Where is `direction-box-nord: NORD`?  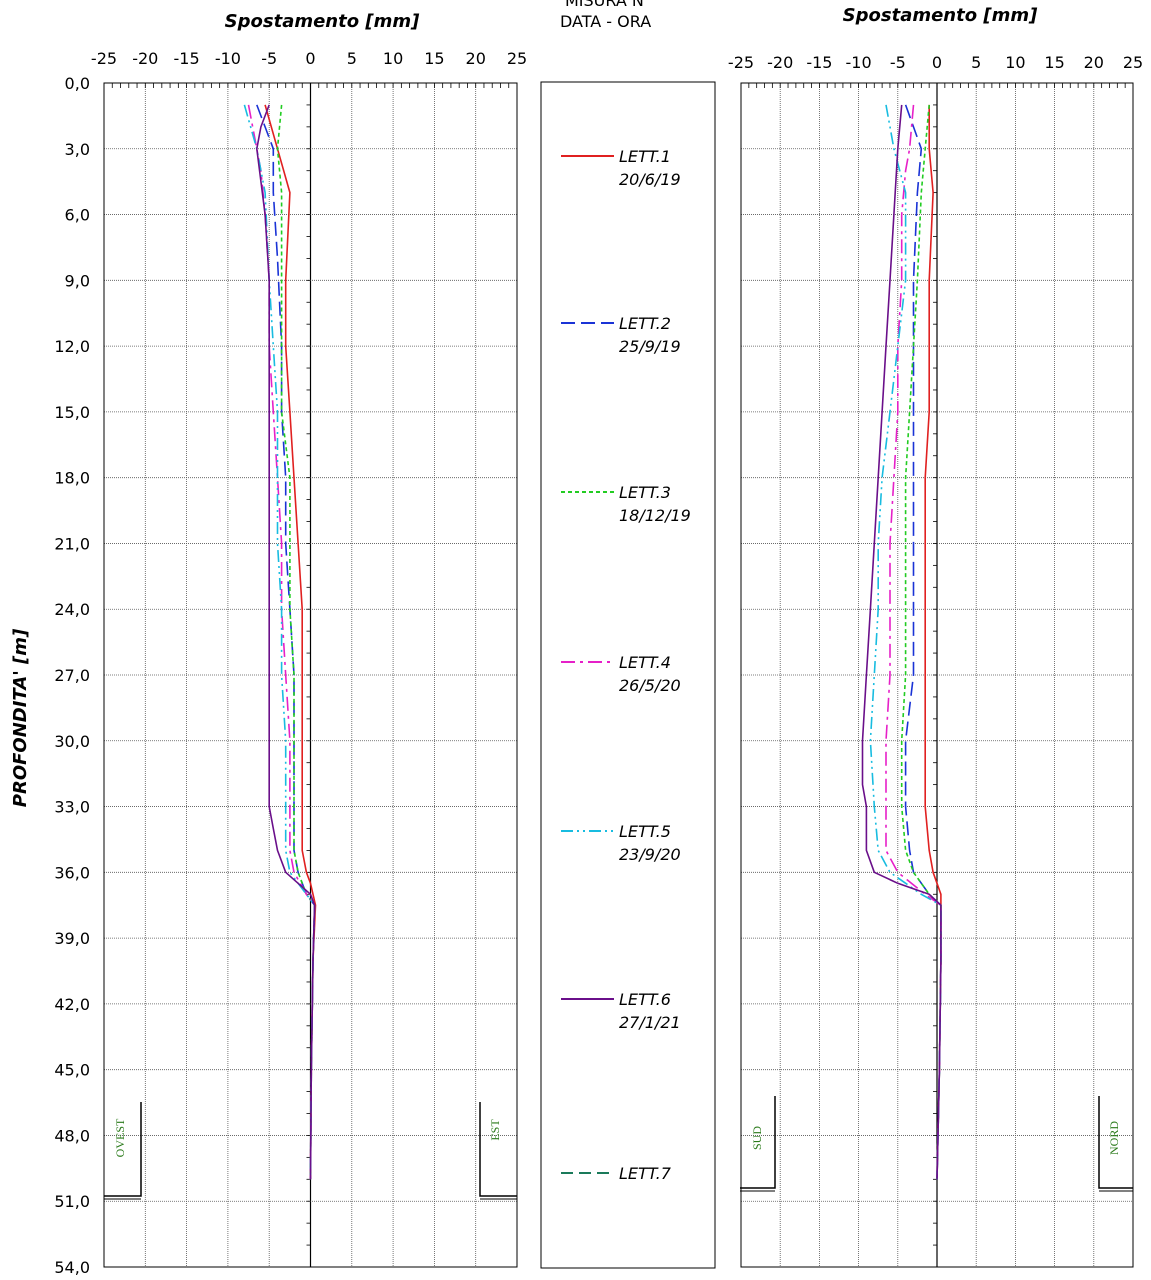 direction-box-nord: NORD is located at coordinates (1115, 1144).